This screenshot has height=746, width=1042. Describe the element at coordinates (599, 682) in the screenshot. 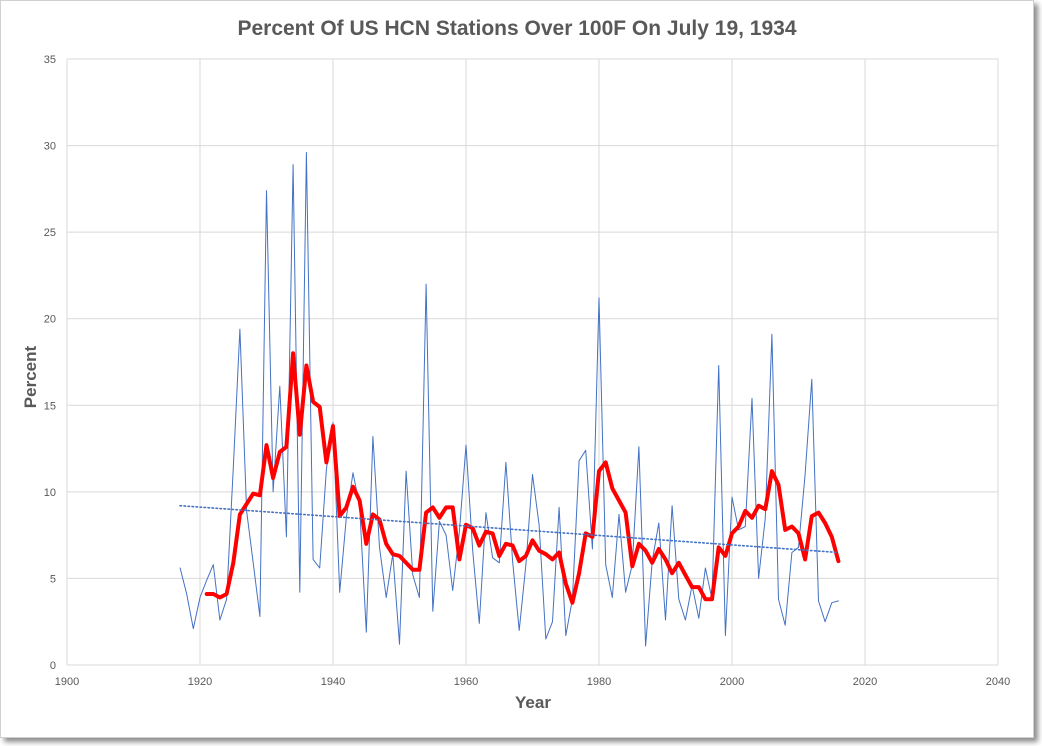

I see `x-tick-label: 1980` at that location.